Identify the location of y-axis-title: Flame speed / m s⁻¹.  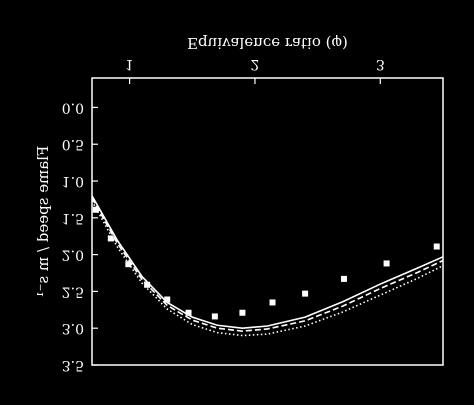
(43, 222).